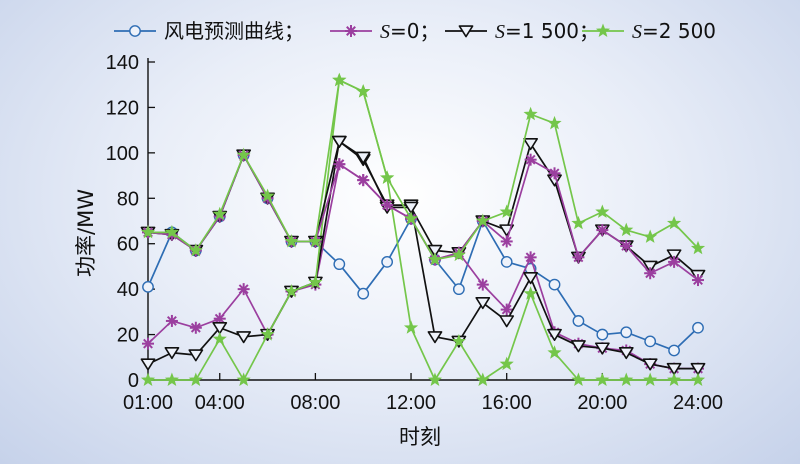 Image resolution: width=800 pixels, height=464 pixels. I want to click on legend-label: 风电预测曲线；, so click(234, 31).